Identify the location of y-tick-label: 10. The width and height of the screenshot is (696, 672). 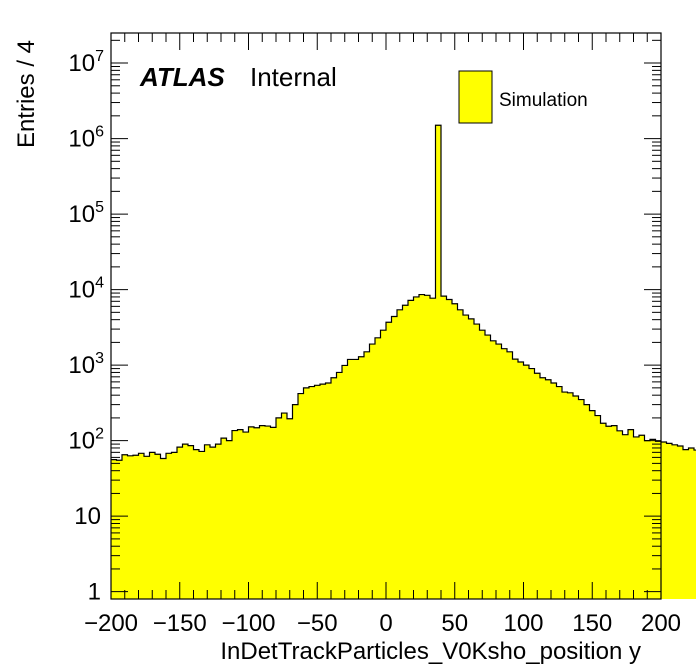
(87, 516).